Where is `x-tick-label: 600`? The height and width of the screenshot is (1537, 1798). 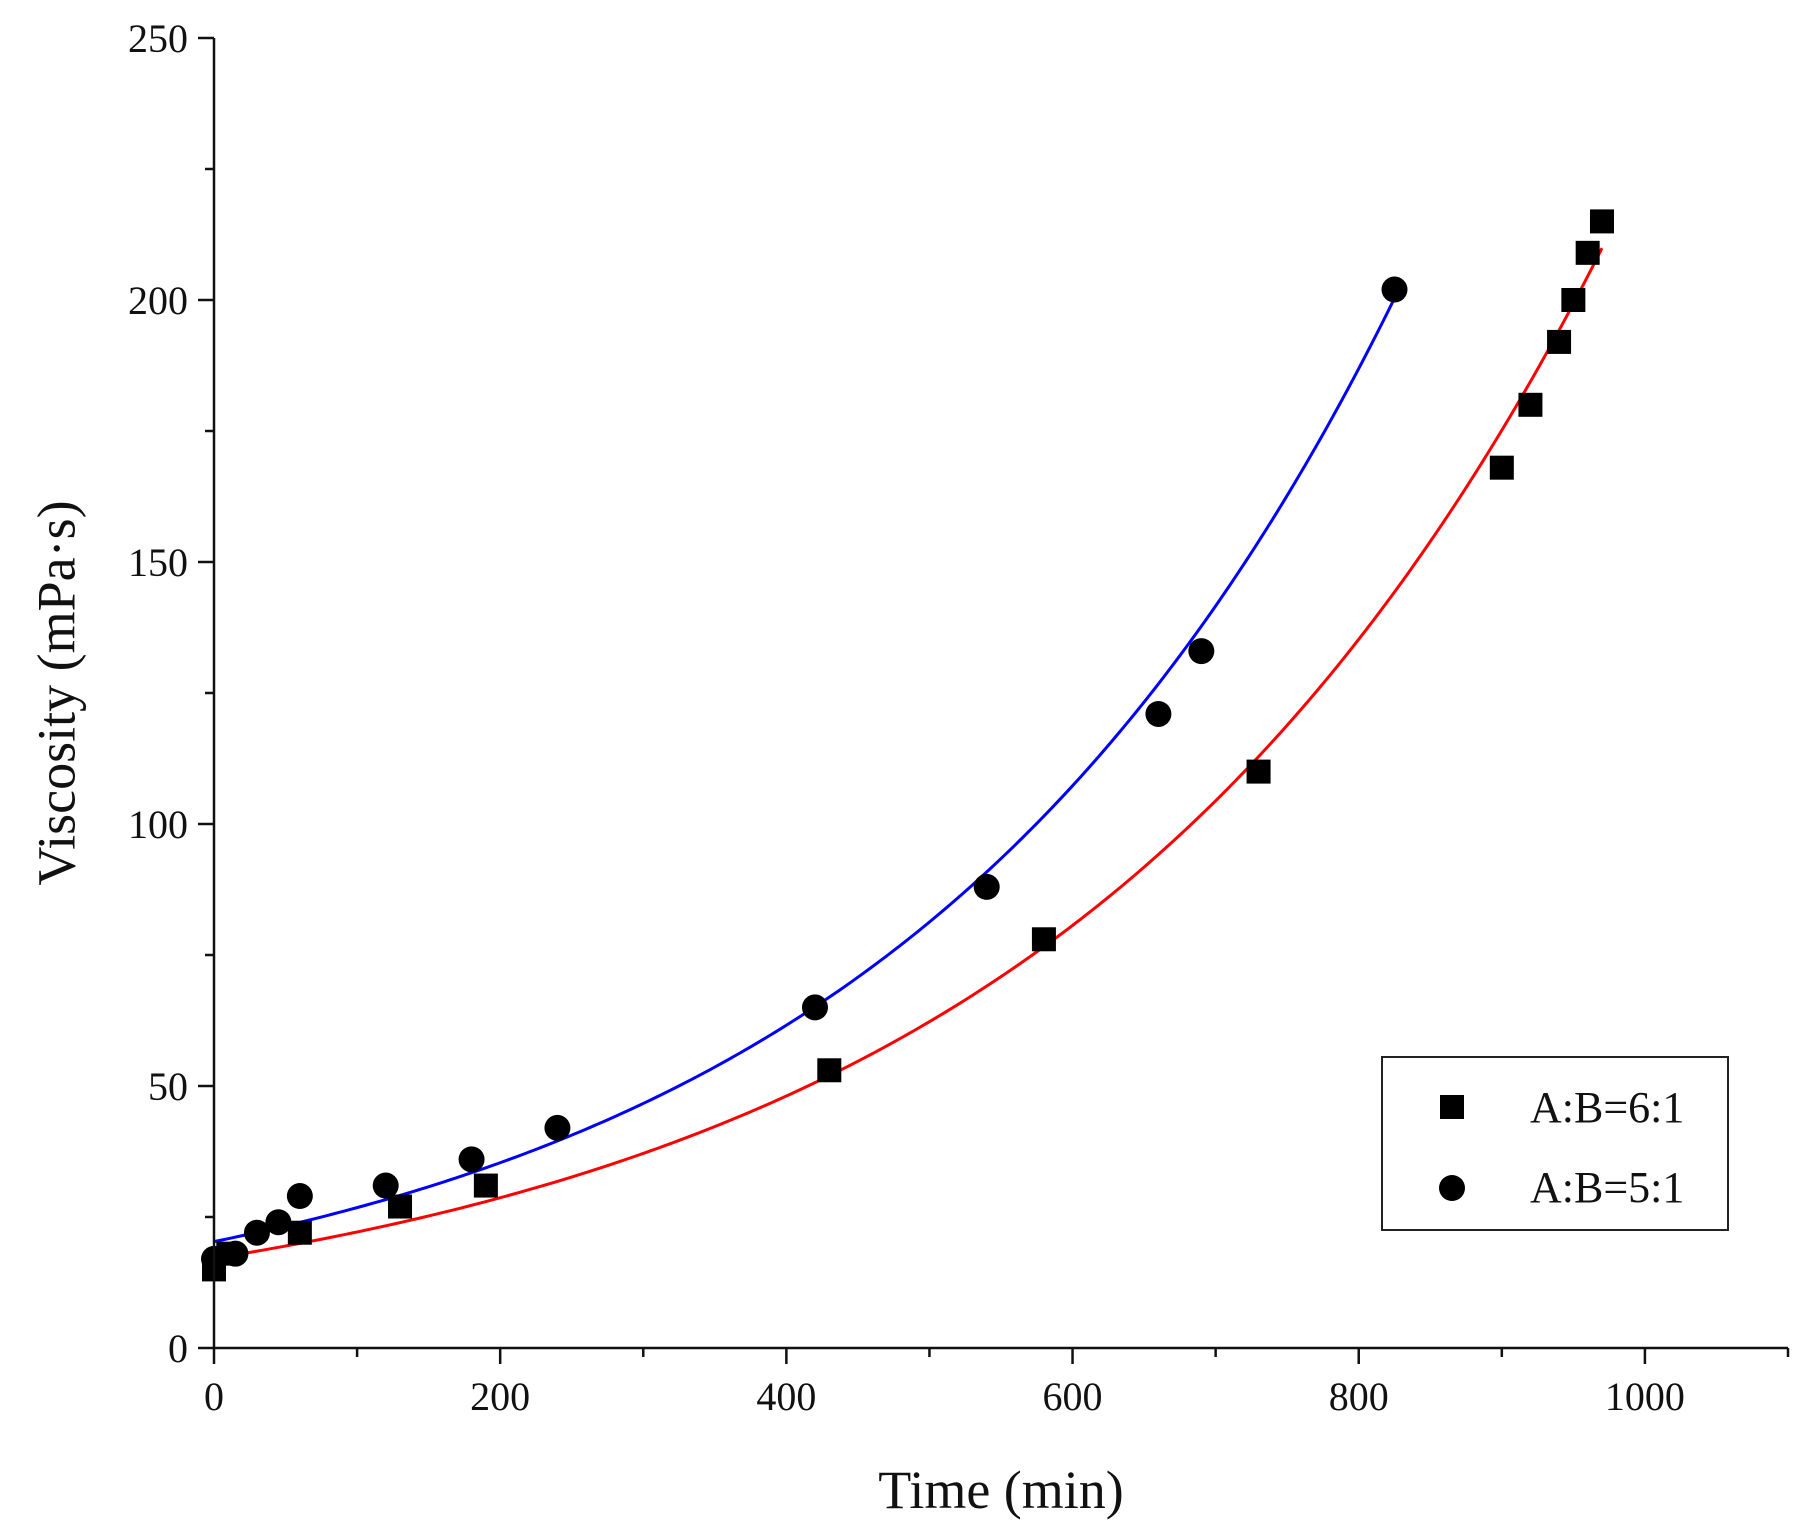
x-tick-label: 600 is located at coordinates (1073, 1396).